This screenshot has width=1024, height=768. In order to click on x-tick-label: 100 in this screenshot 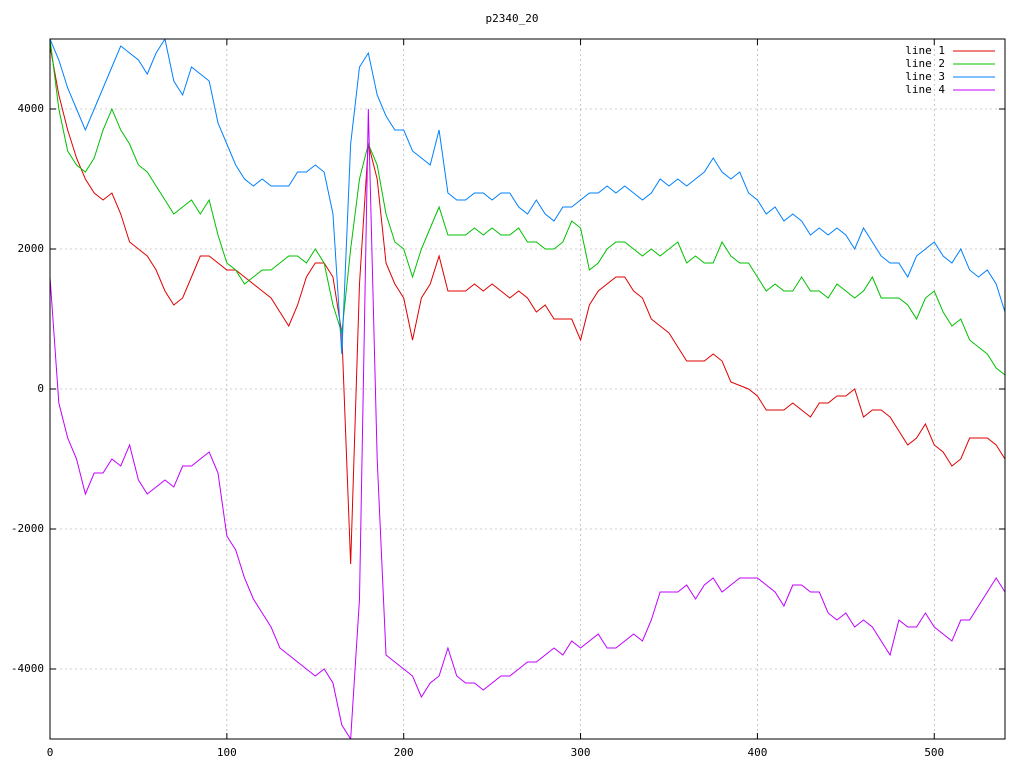, I will do `click(227, 752)`.